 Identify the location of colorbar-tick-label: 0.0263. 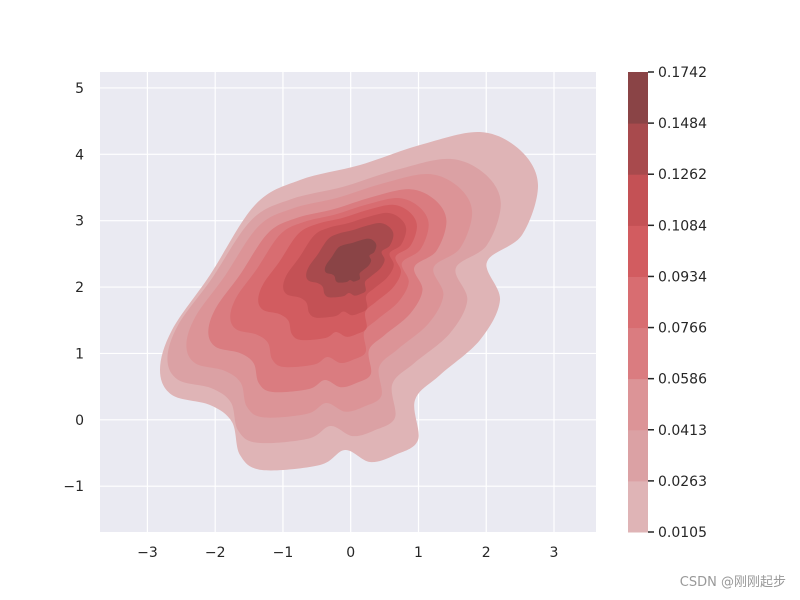
(682, 482).